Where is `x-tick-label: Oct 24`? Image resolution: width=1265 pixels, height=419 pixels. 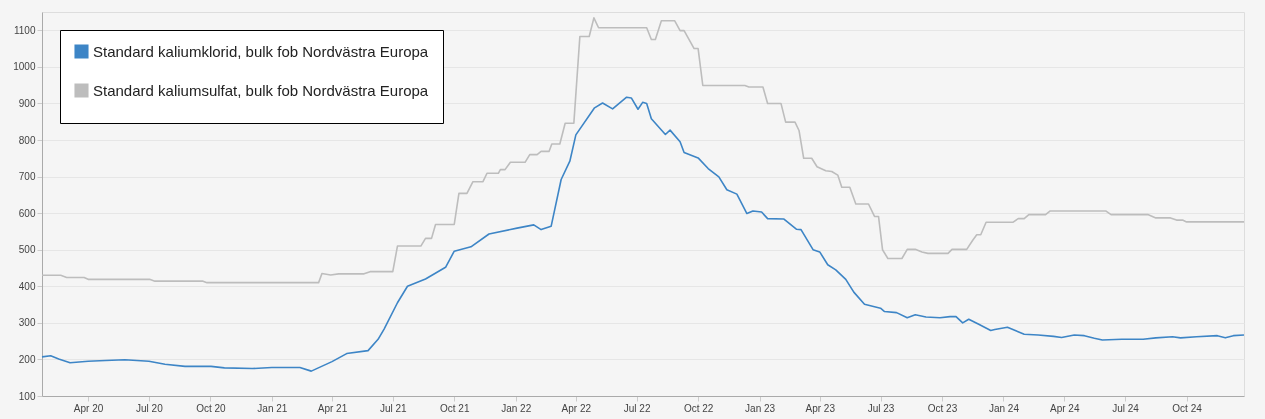
x-tick-label: Oct 24 is located at coordinates (1187, 408).